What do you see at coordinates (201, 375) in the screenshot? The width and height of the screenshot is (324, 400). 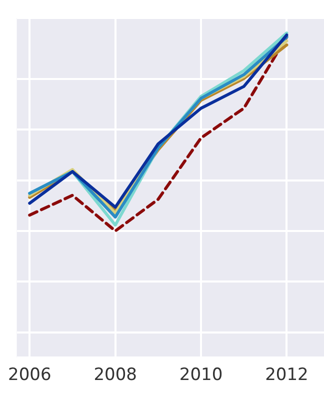 I see `x-tick-label: 2010` at bounding box center [201, 375].